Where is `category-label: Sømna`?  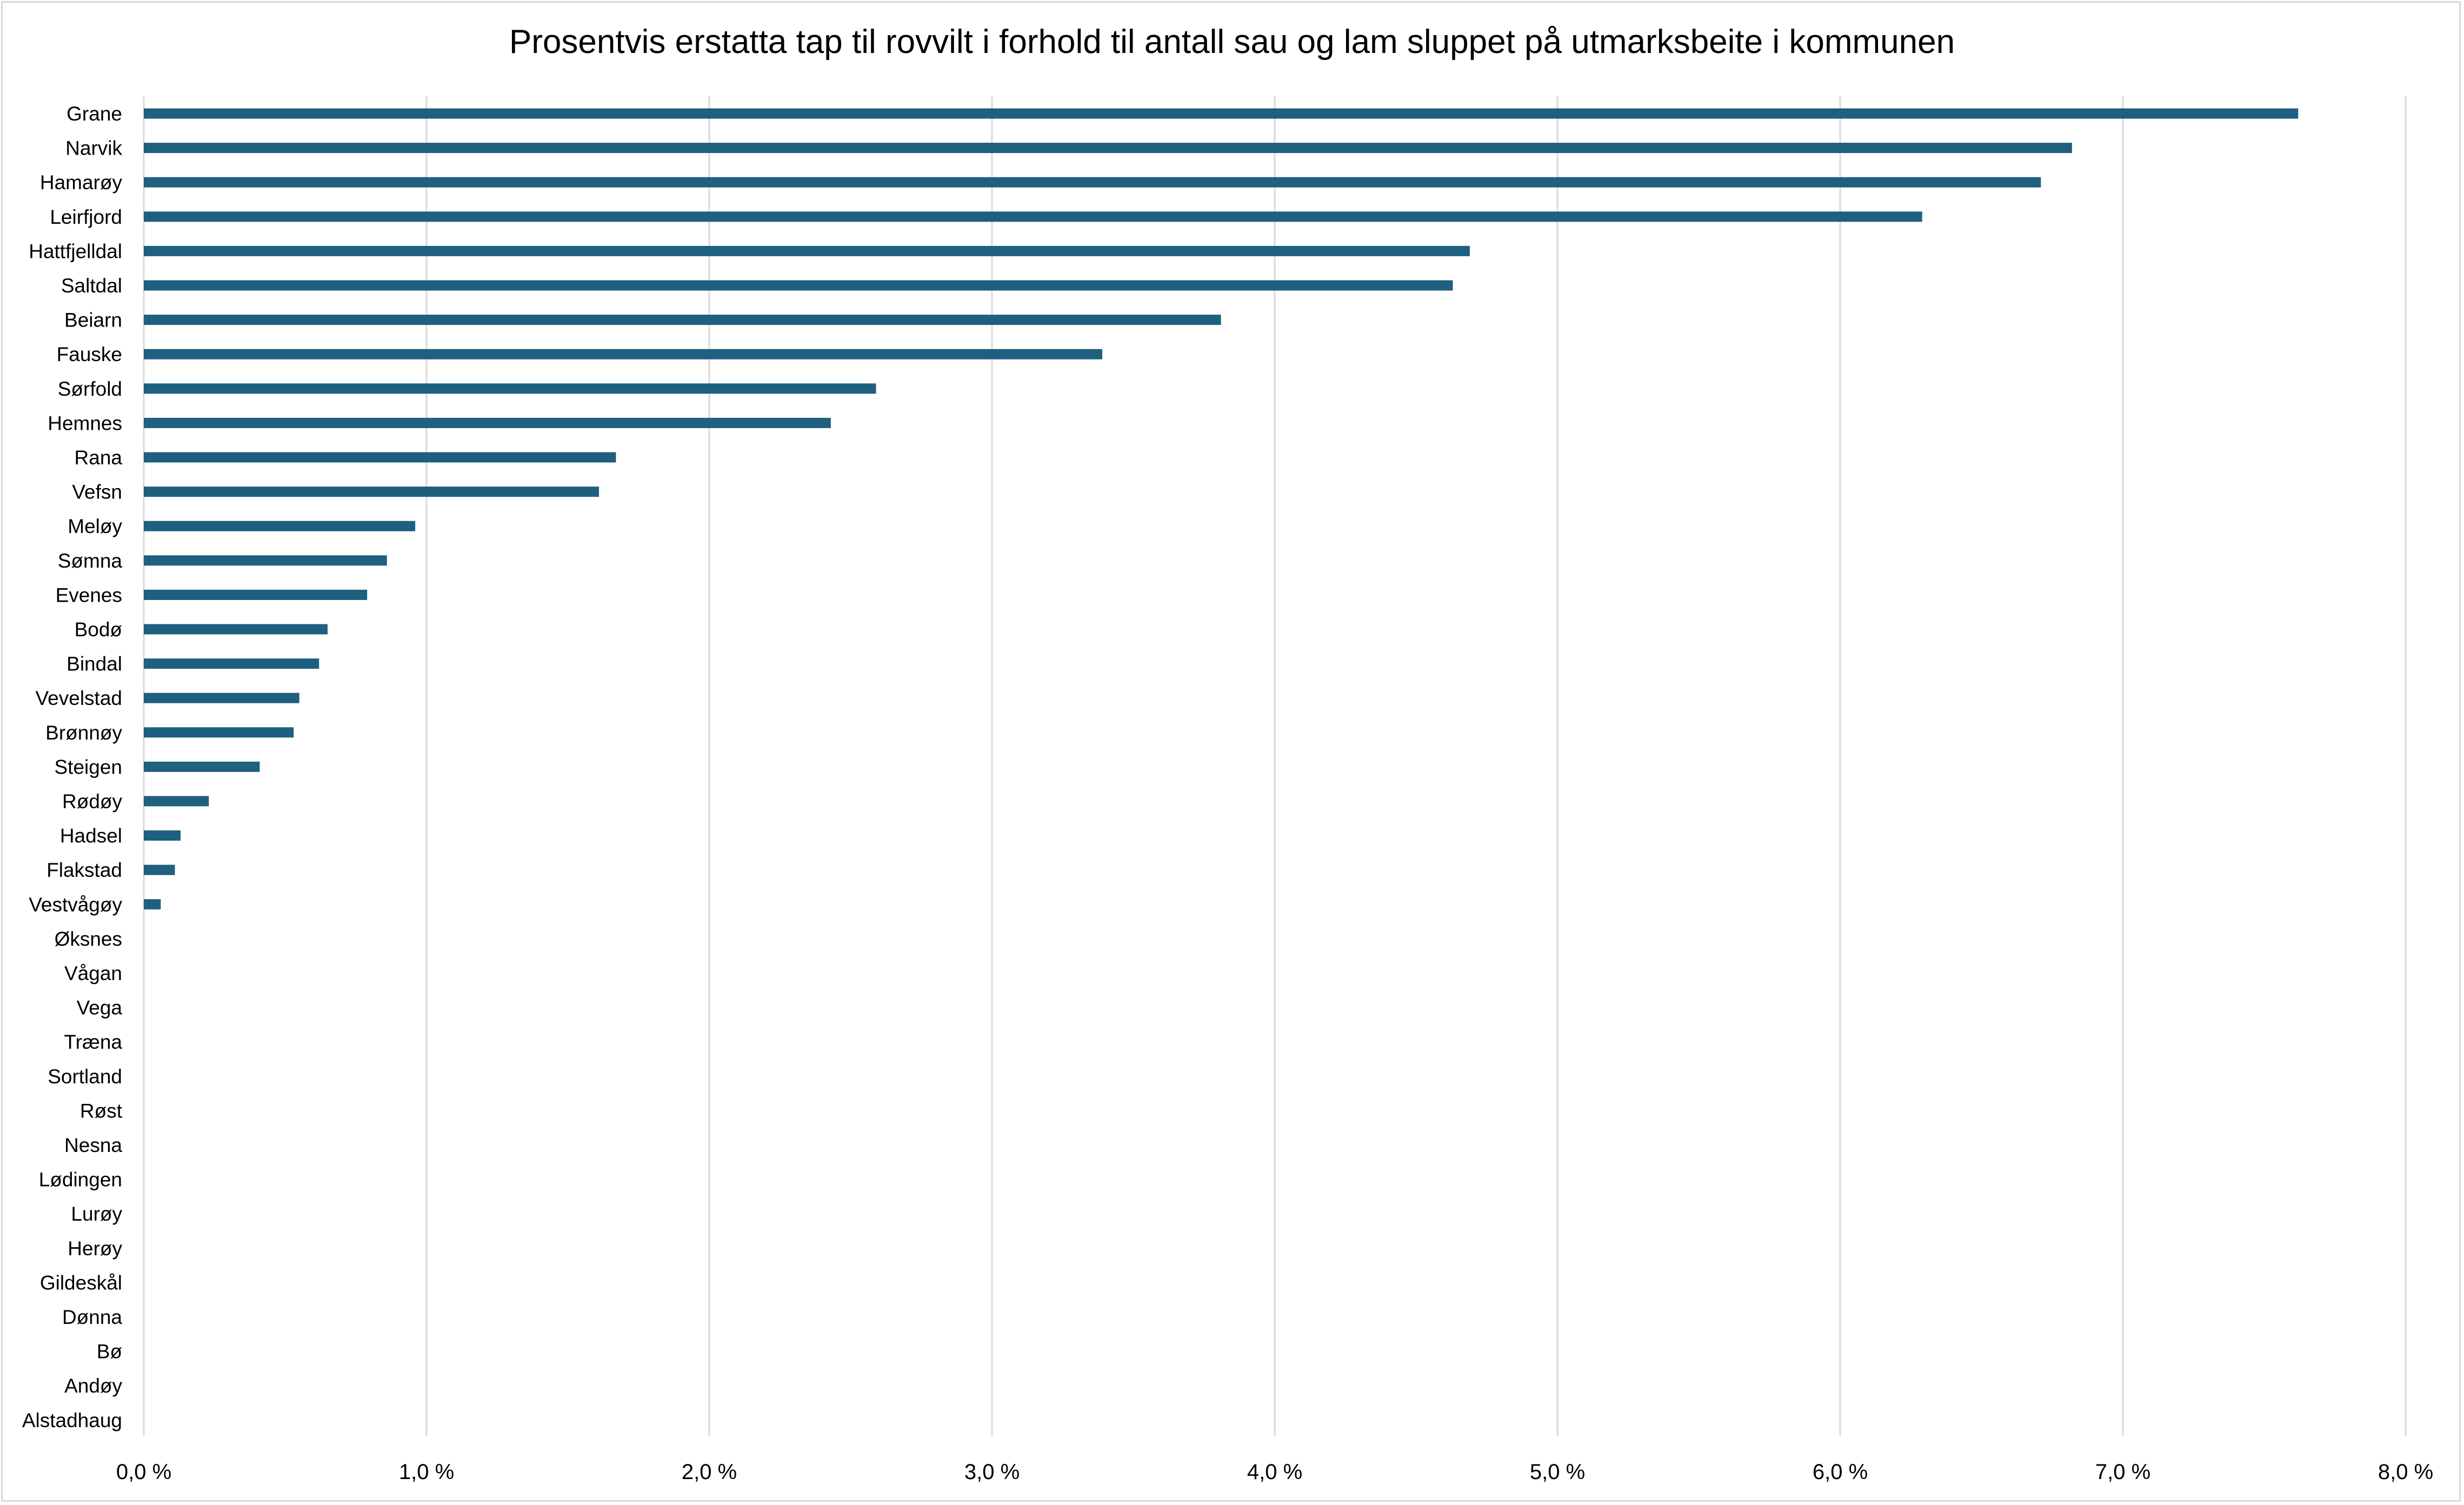
category-label: Sømna is located at coordinates (90, 561).